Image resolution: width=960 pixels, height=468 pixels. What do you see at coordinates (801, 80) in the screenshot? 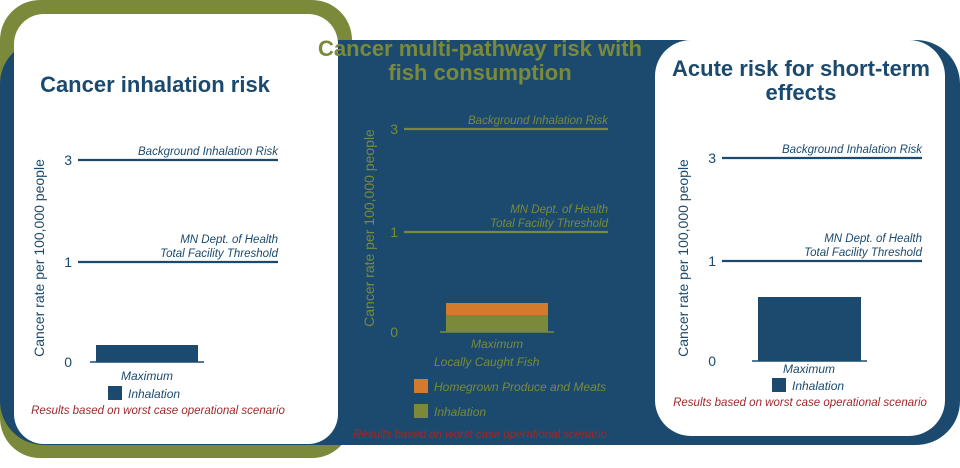
I see `panel-title-acute-risk: Acute risk for short-term effects` at bounding box center [801, 80].